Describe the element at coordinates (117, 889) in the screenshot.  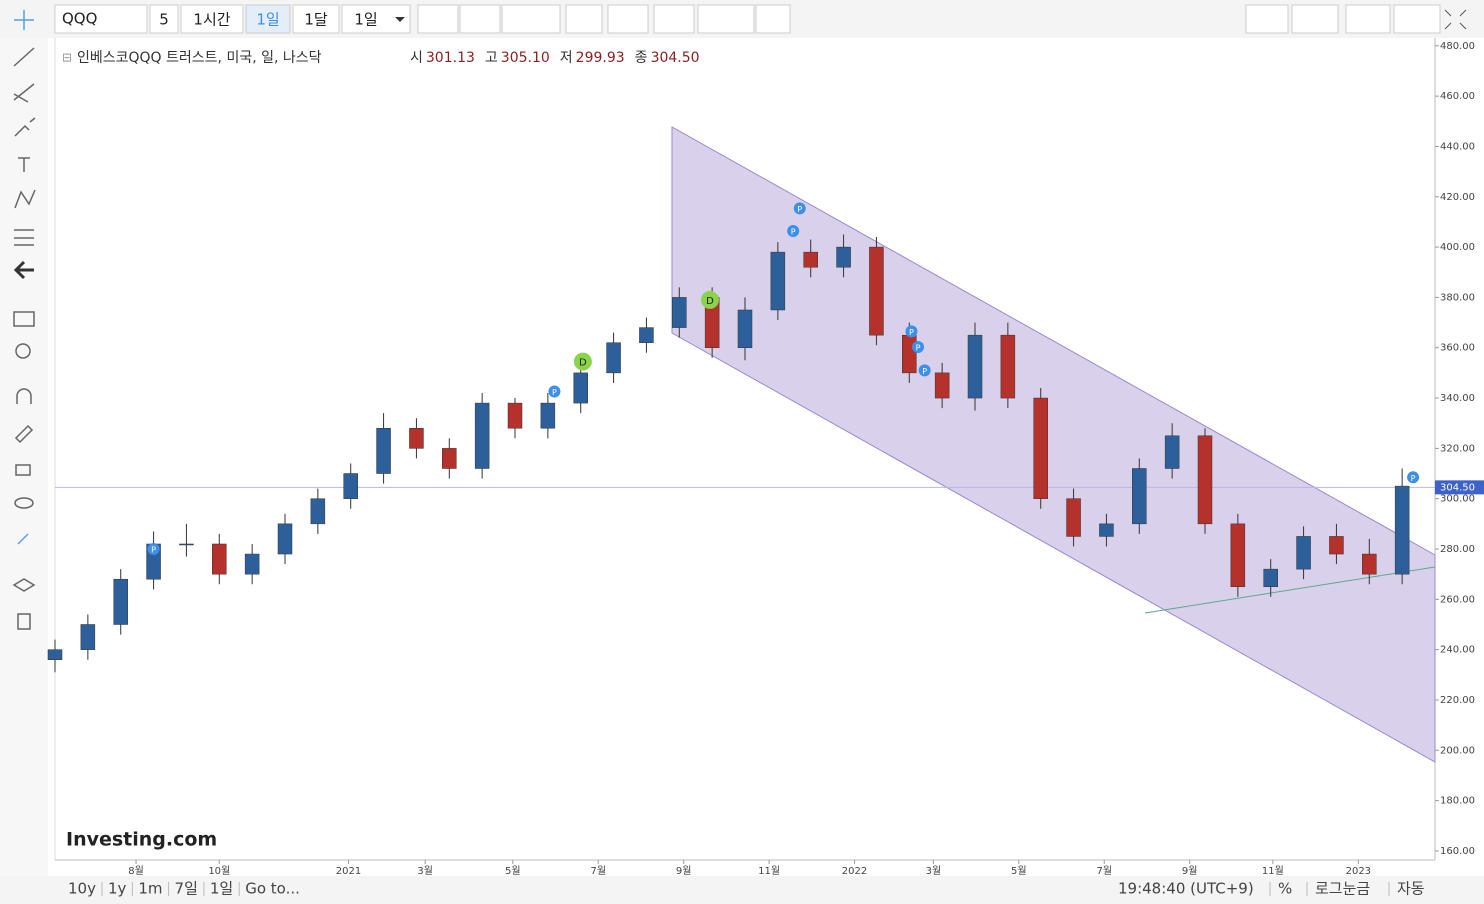
I see `range-button: 1y` at that location.